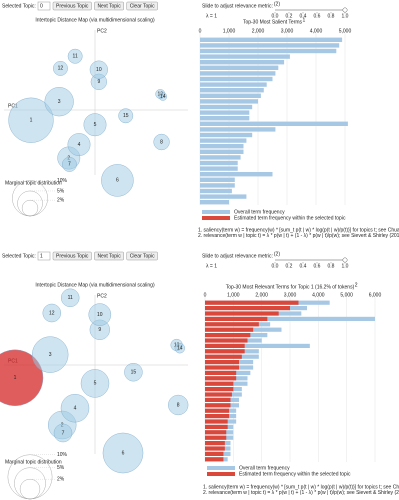 This screenshot has width=399, height=500. I want to click on button-label: Clear Topic, so click(142, 6).